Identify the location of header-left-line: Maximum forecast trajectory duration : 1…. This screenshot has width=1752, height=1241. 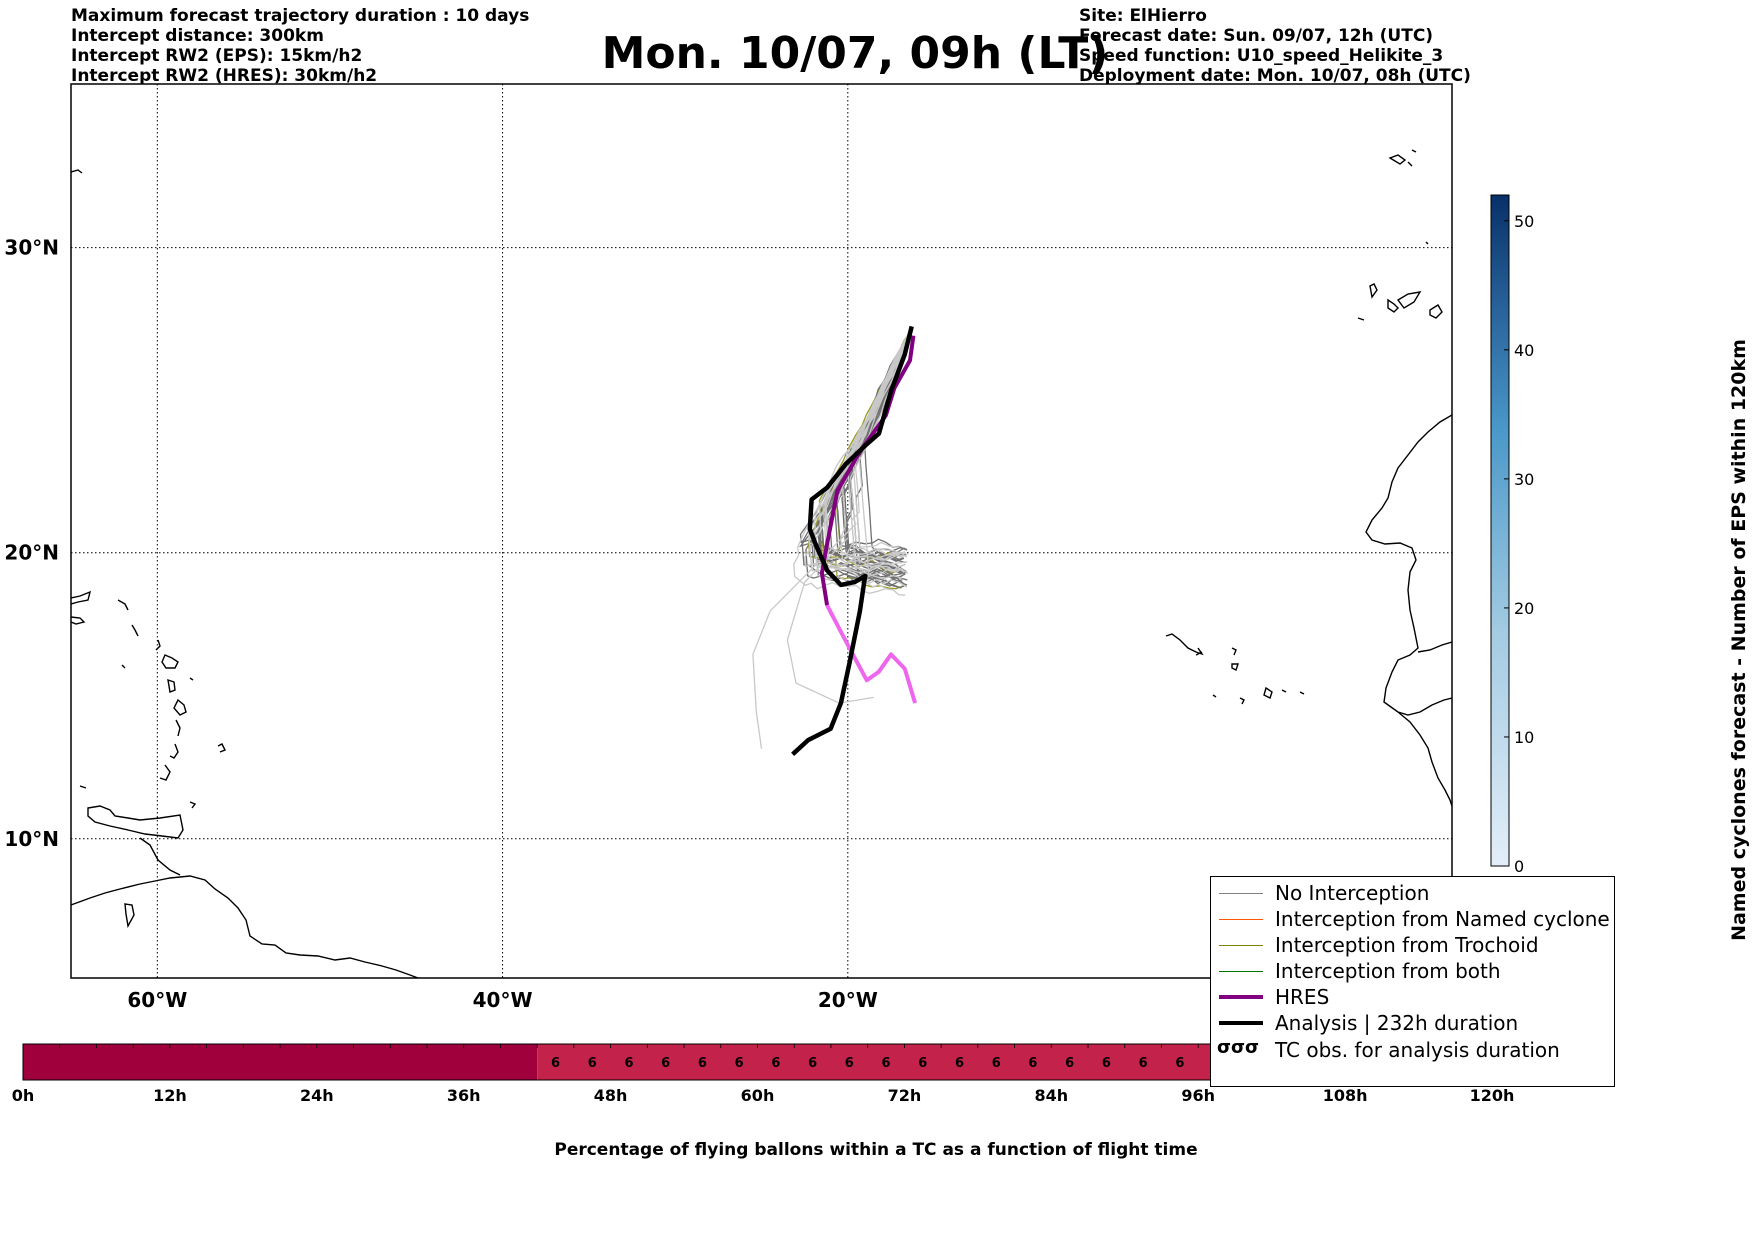
(300, 16).